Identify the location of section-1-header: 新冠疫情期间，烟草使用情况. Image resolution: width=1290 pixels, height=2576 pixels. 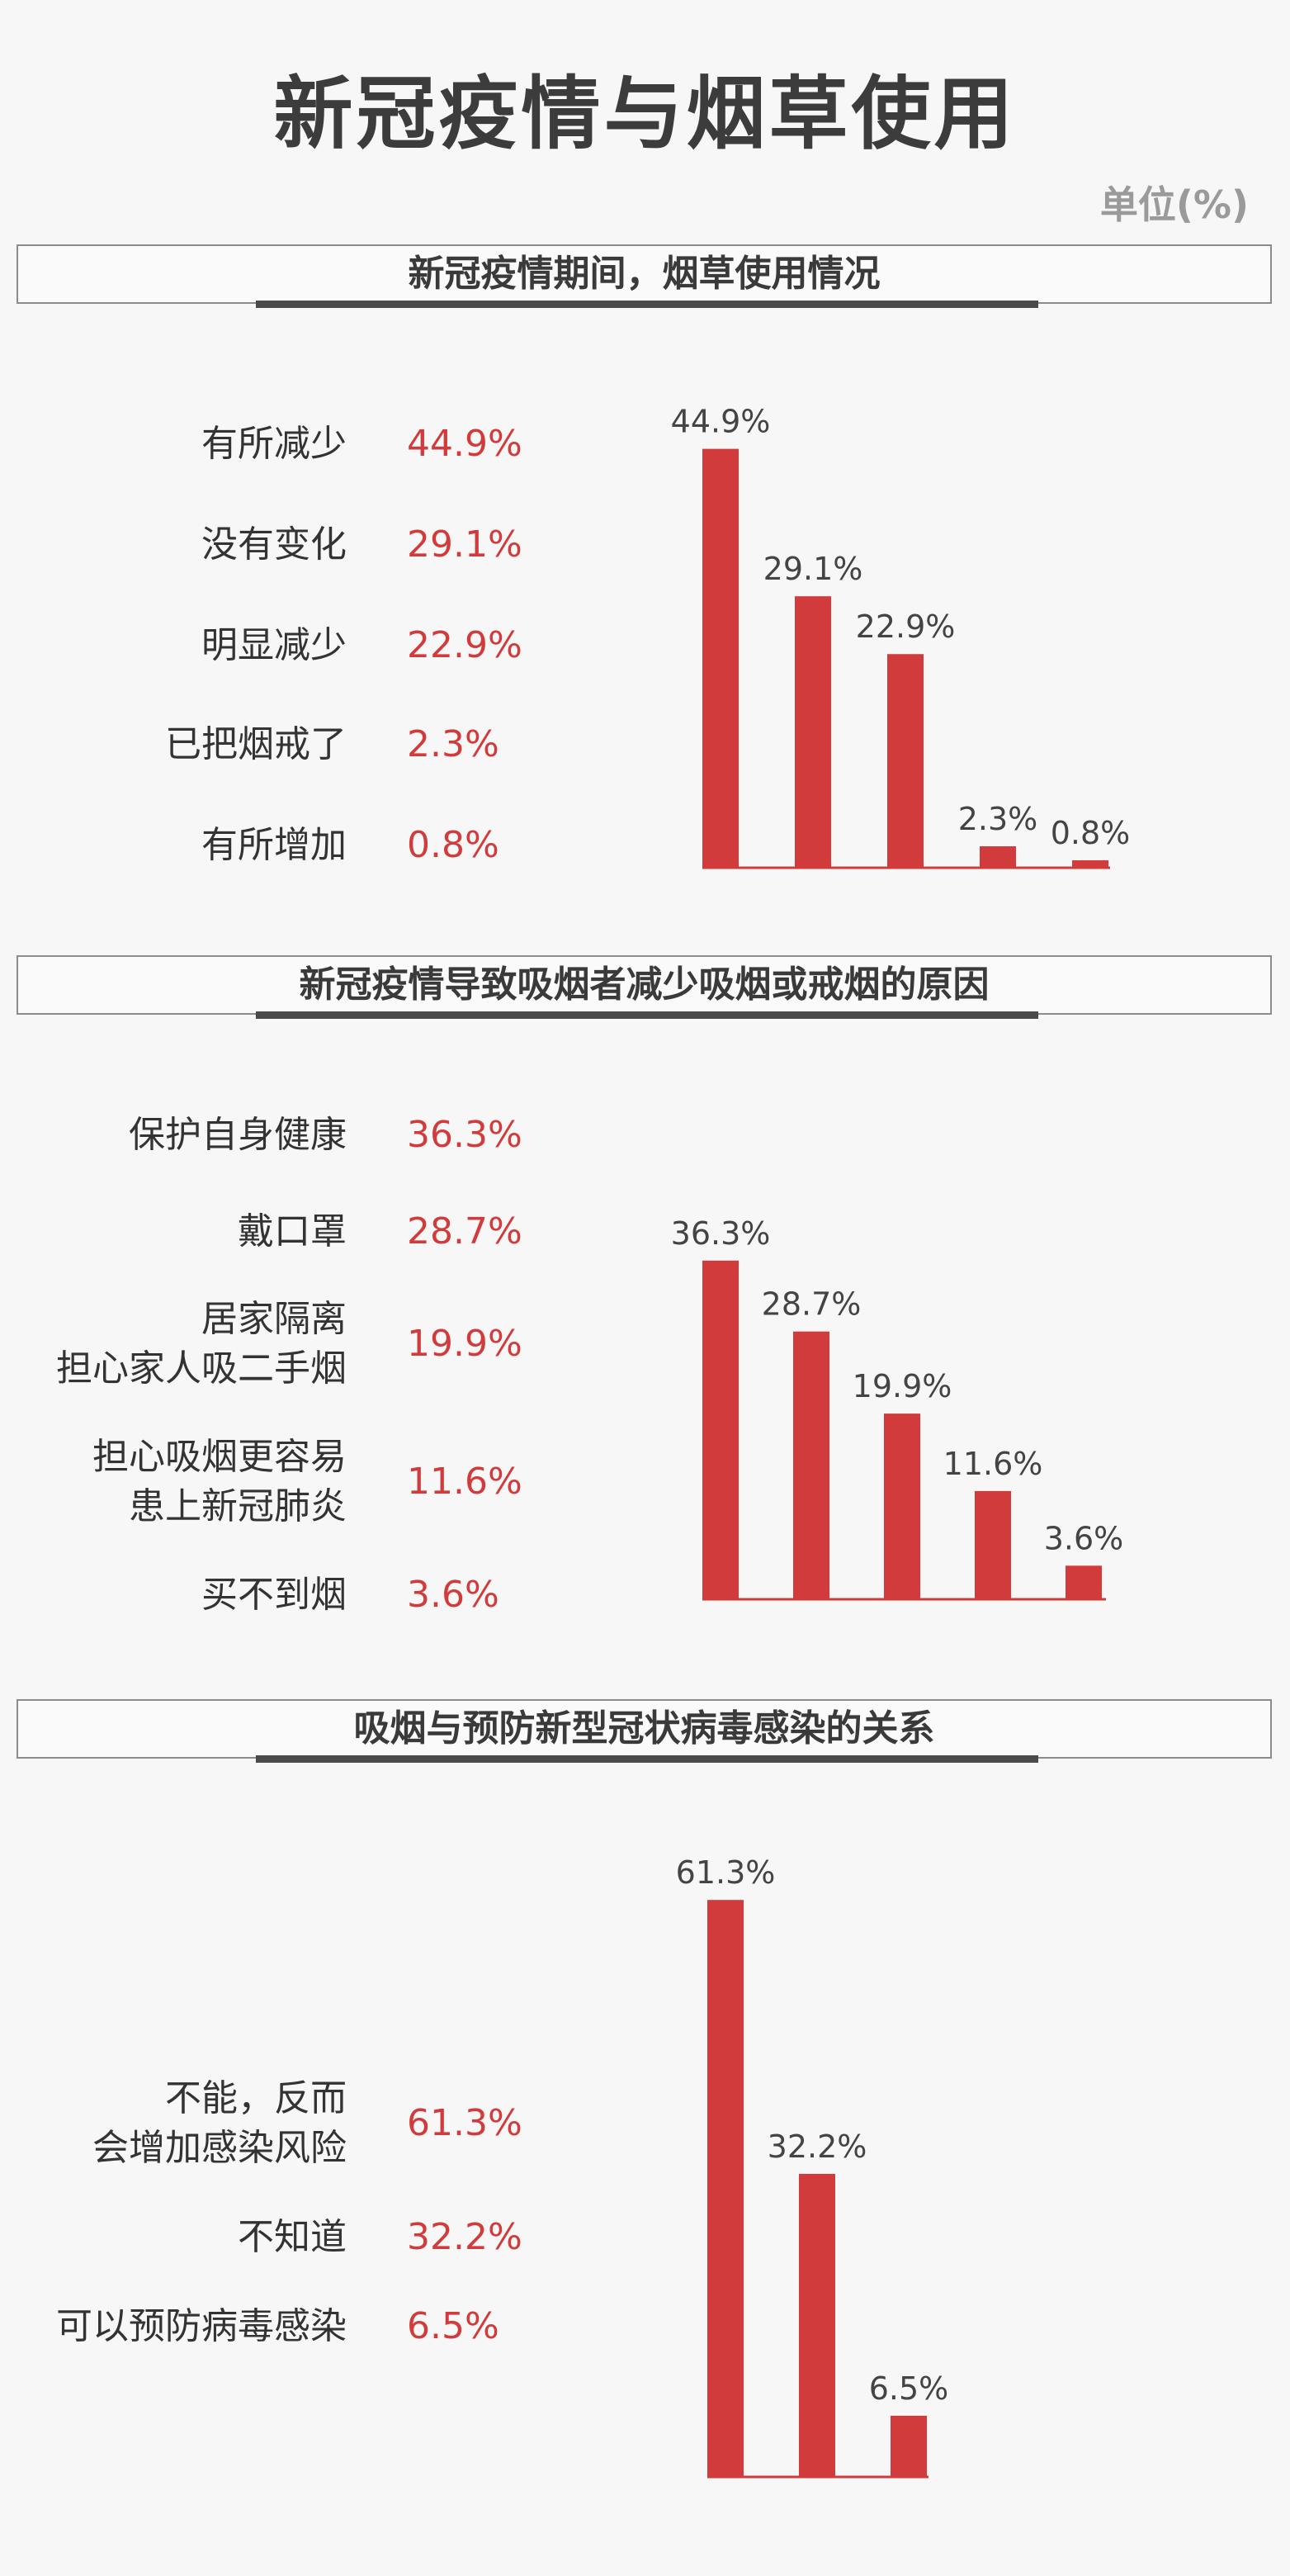
(645, 276).